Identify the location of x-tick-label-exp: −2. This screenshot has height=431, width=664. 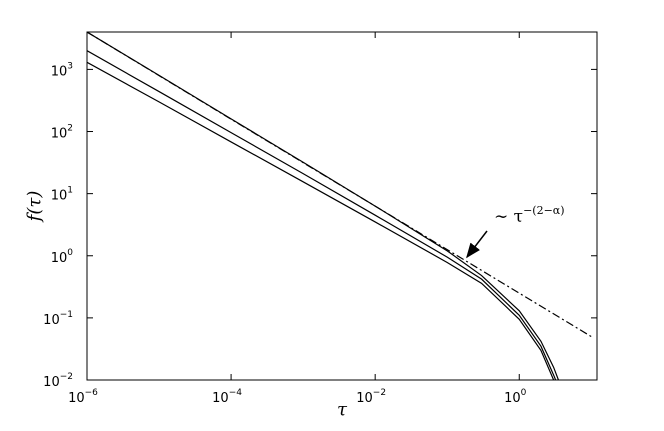
(379, 393).